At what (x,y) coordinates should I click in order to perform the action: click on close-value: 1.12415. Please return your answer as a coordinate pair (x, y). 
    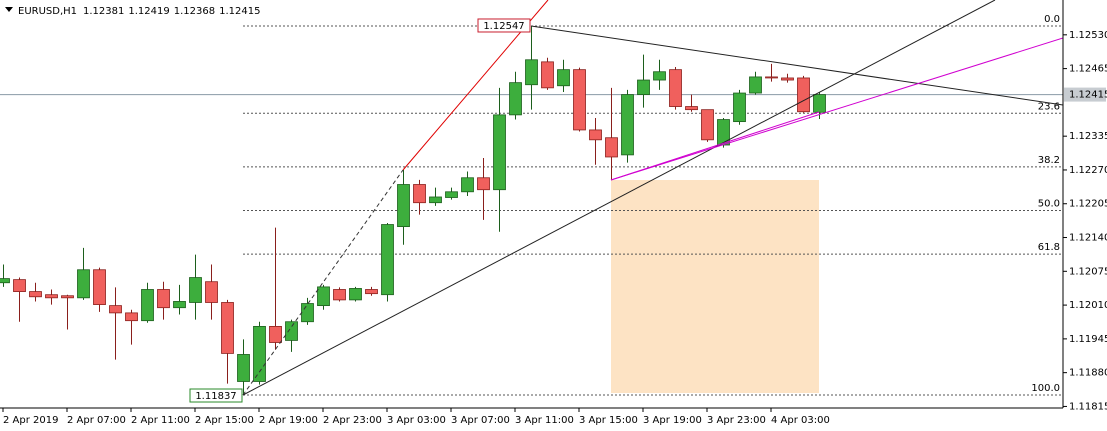
    Looking at the image, I should click on (239, 11).